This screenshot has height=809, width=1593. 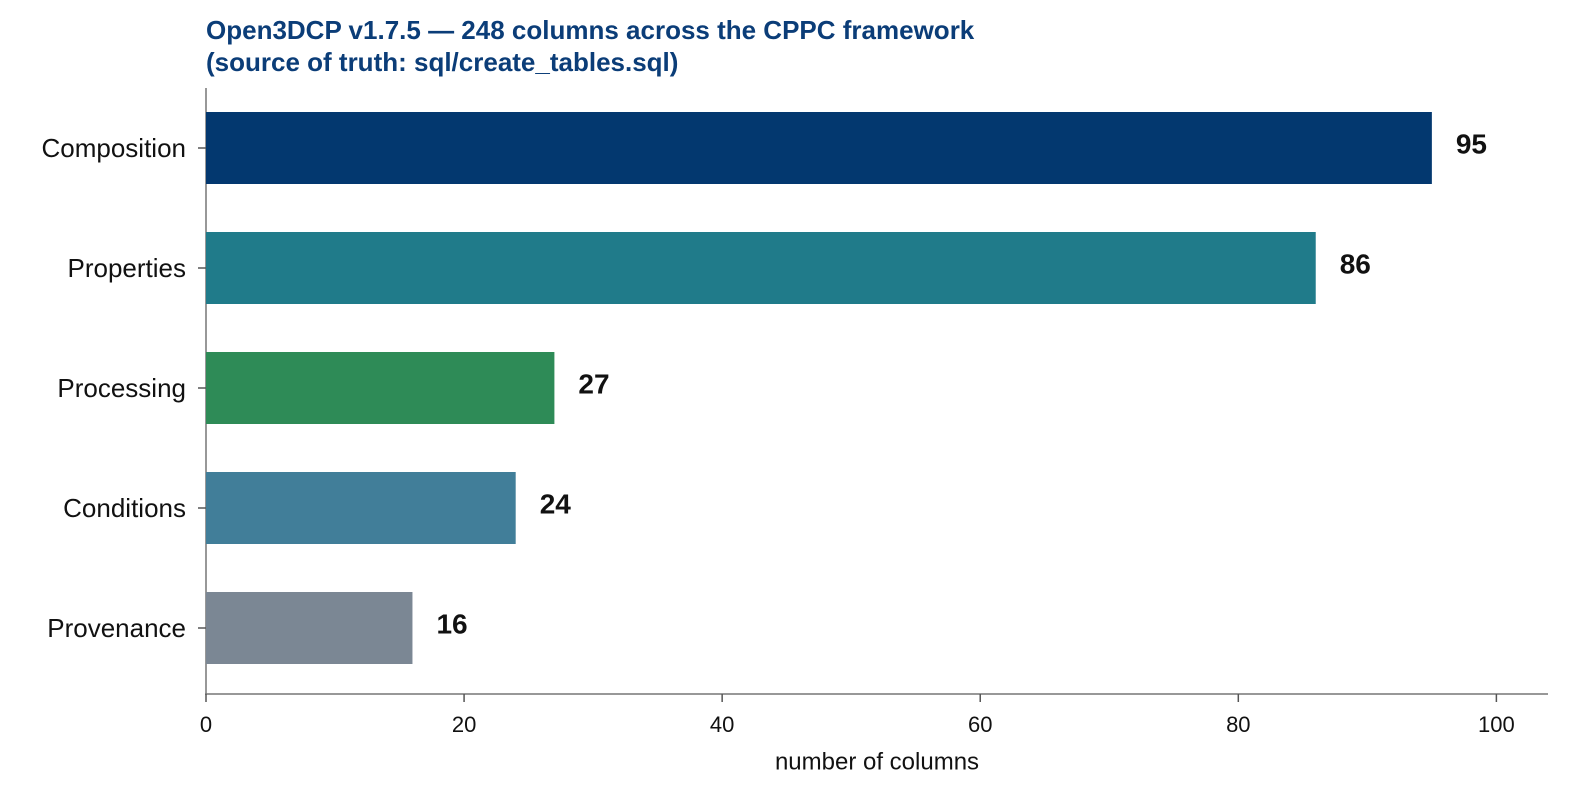 I want to click on y-tick-label: Conditions, so click(x=124, y=508).